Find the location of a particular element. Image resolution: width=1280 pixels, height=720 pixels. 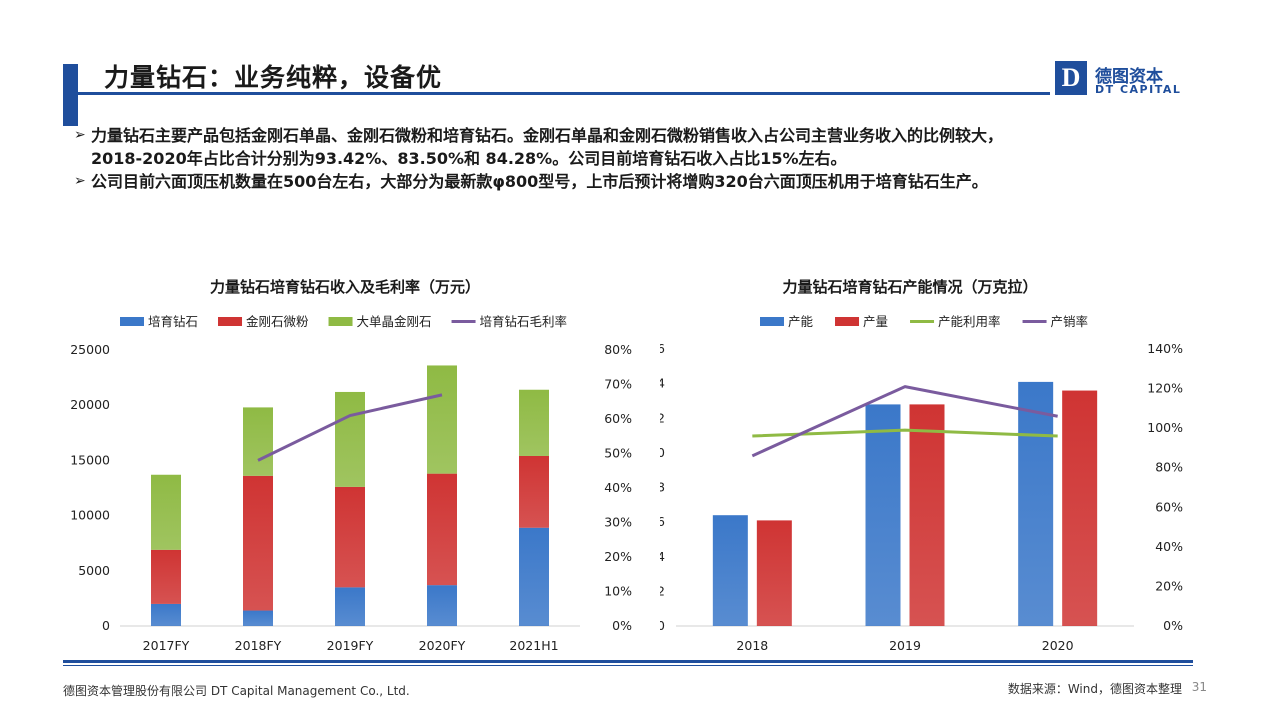

y-tick-label: 10000 is located at coordinates (90, 515).